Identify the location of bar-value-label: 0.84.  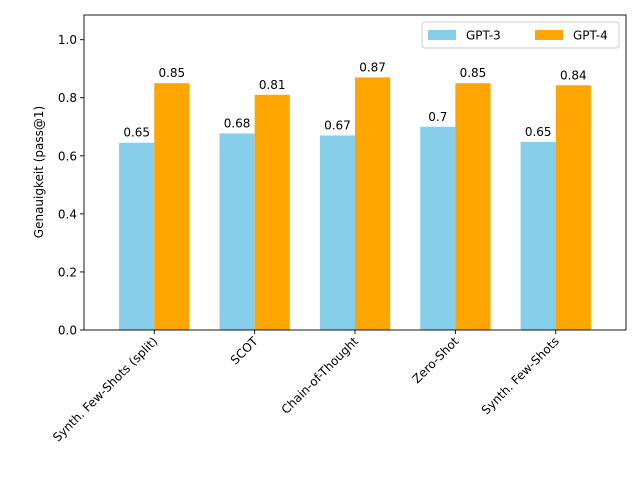
(573, 75).